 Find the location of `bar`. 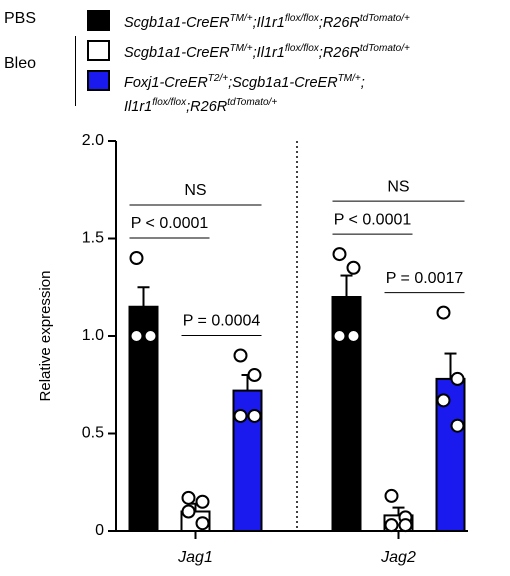

bar is located at coordinates (450, 454).